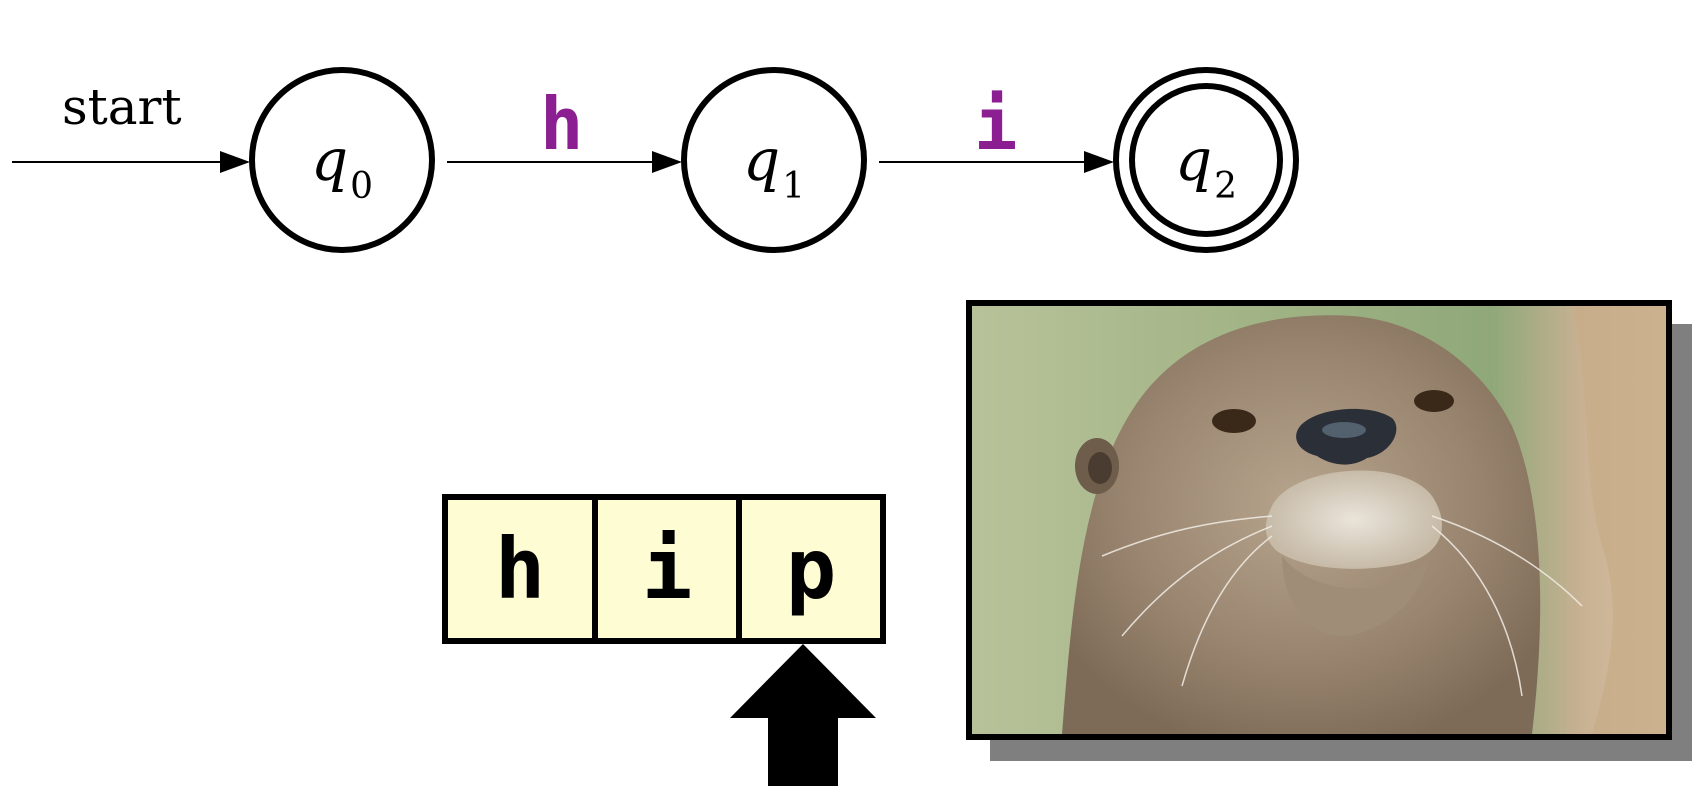 Image resolution: width=1696 pixels, height=786 pixels. Describe the element at coordinates (667, 162) in the screenshot. I see `transition-q0-q1-arrowhead` at that location.